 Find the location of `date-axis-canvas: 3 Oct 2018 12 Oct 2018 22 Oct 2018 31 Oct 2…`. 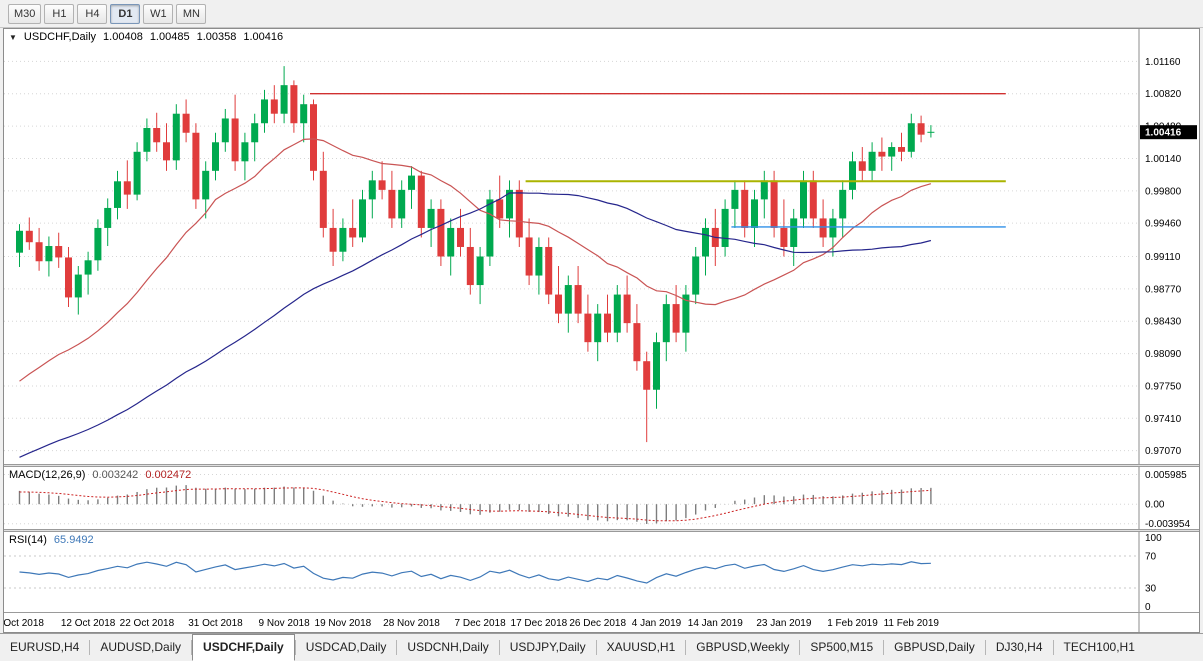

date-axis-canvas: 3 Oct 2018 12 Oct 2018 22 Oct 2018 31 Oct 2… is located at coordinates (572, 622).